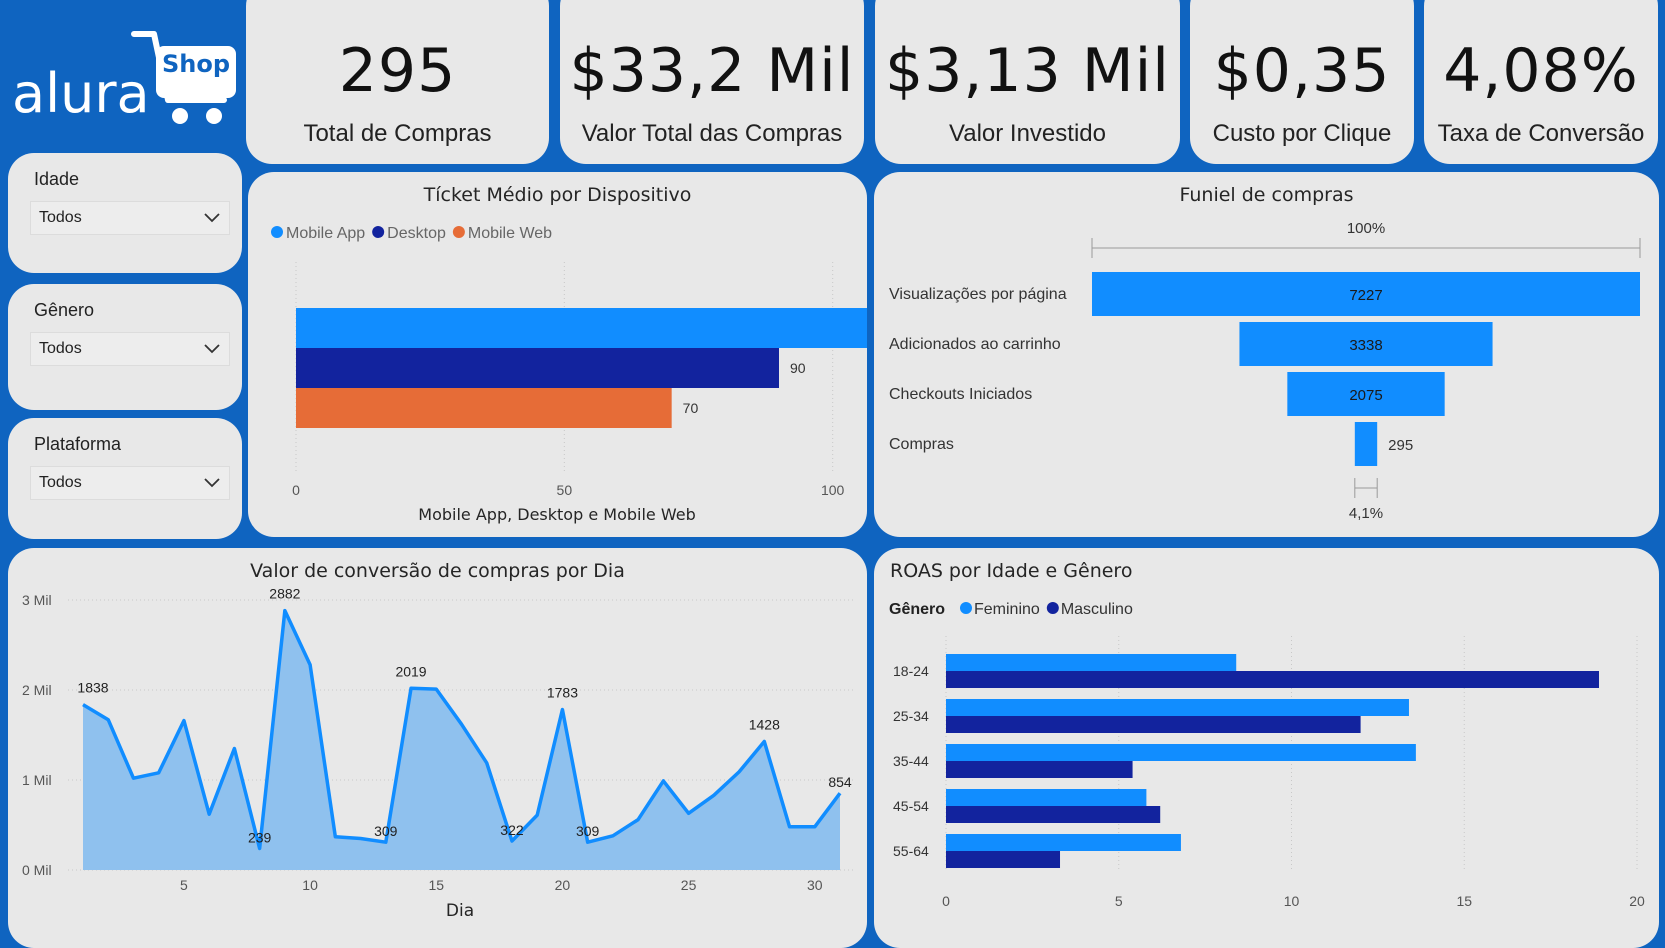 Image resolution: width=1665 pixels, height=948 pixels. I want to click on cart-wheel-icon, so click(180, 116).